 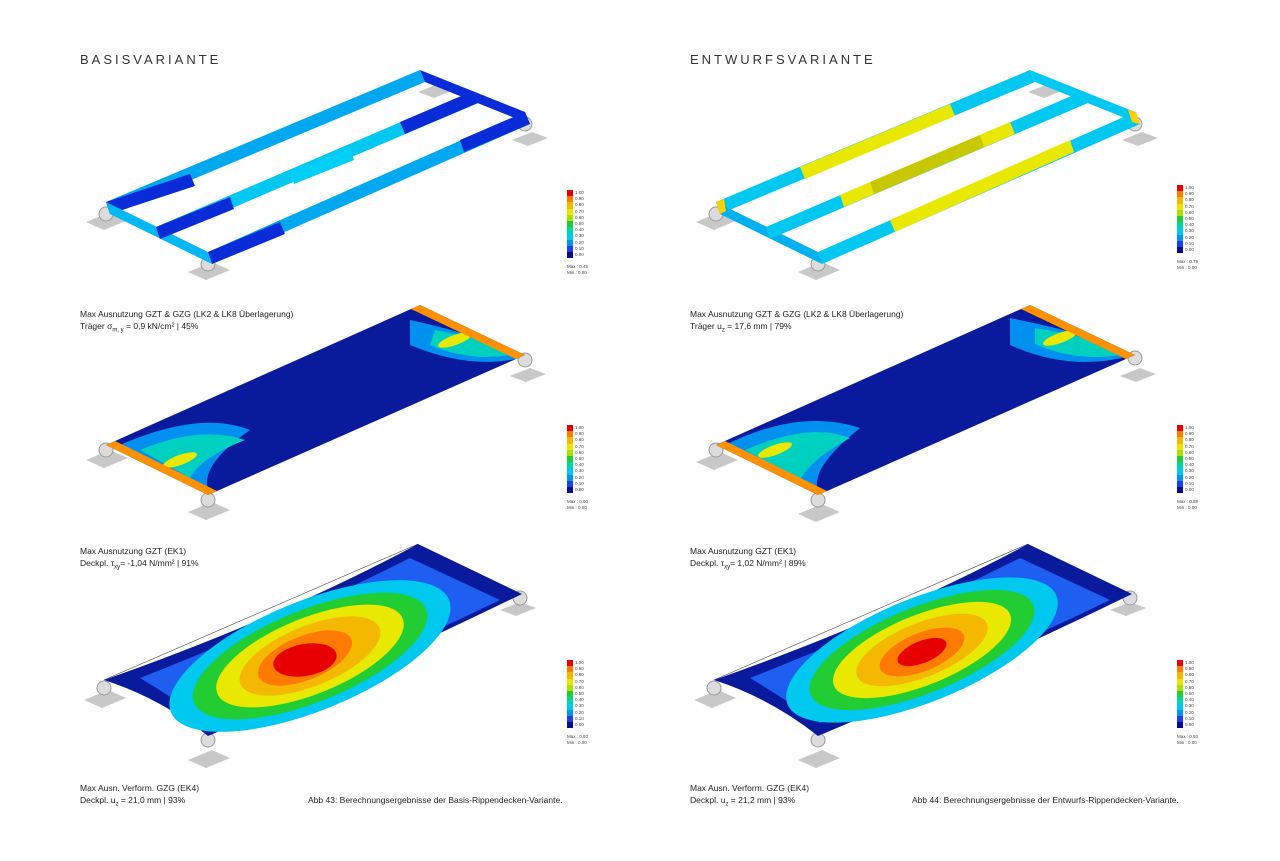 I want to click on caption-line-1: Max Ausn. Verform. GZG (EK4), so click(x=140, y=788).